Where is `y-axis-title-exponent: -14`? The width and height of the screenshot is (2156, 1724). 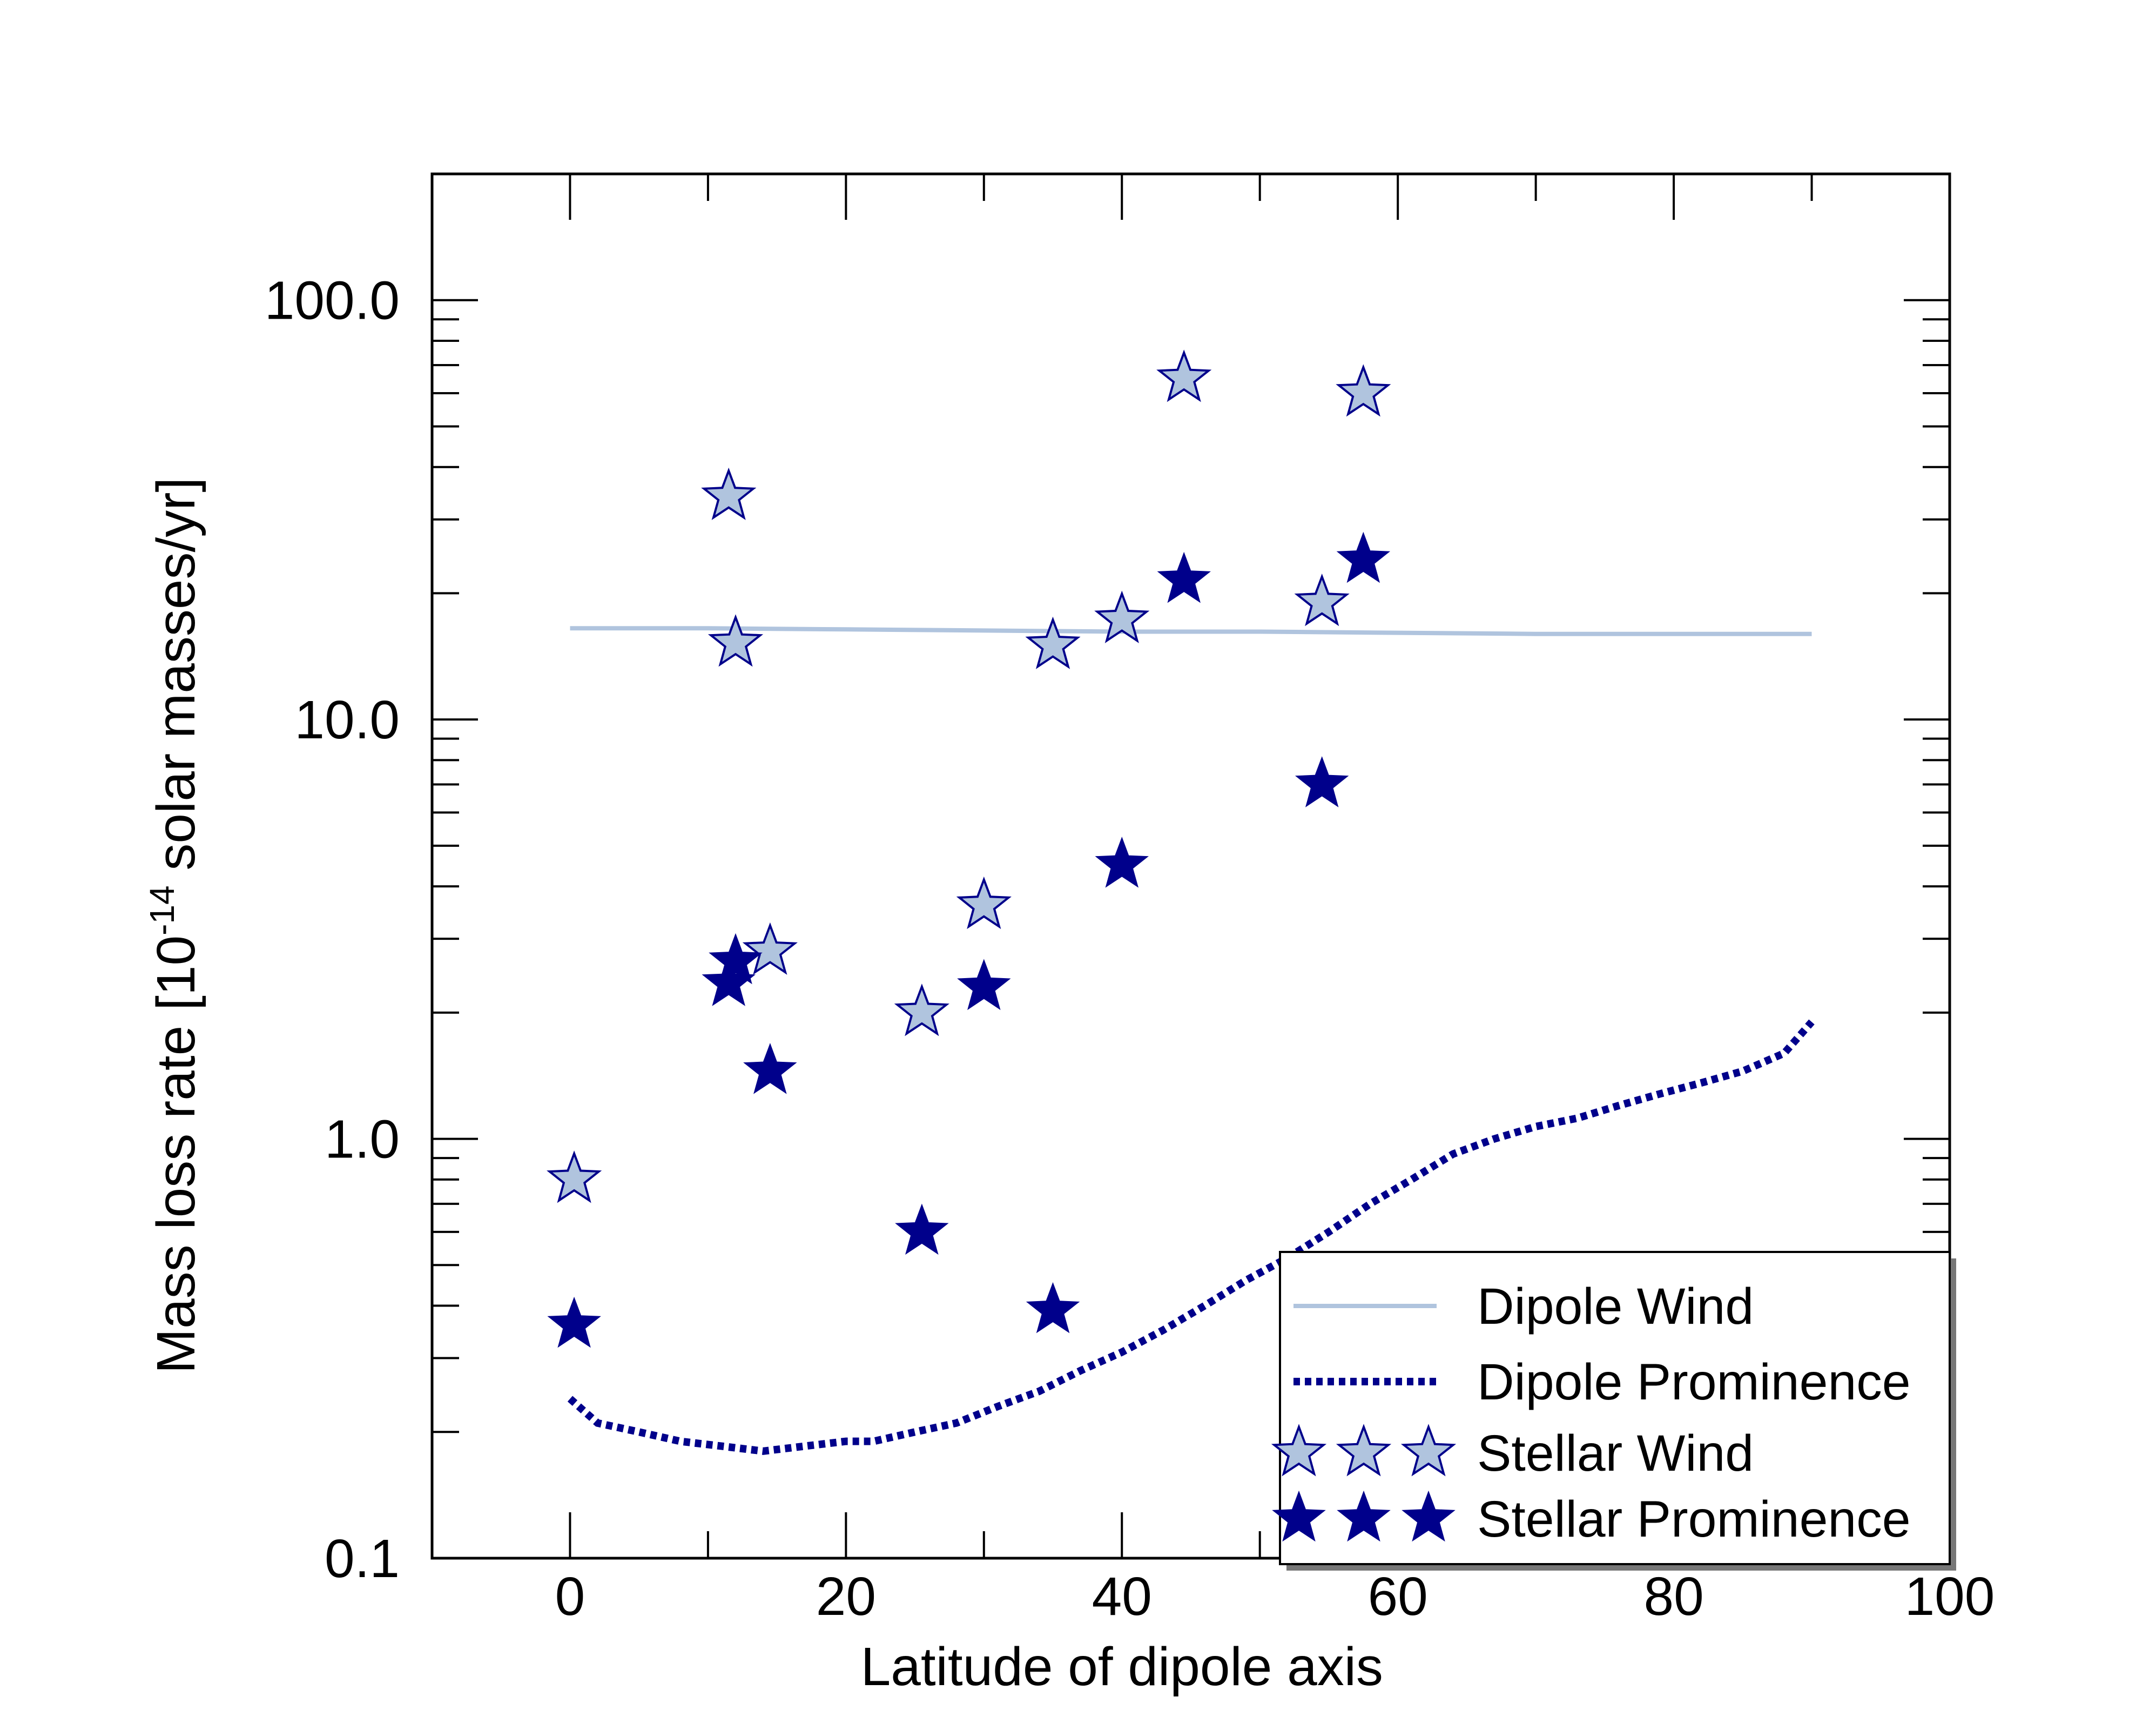
y-axis-title-exponent: -14 is located at coordinates (162, 910).